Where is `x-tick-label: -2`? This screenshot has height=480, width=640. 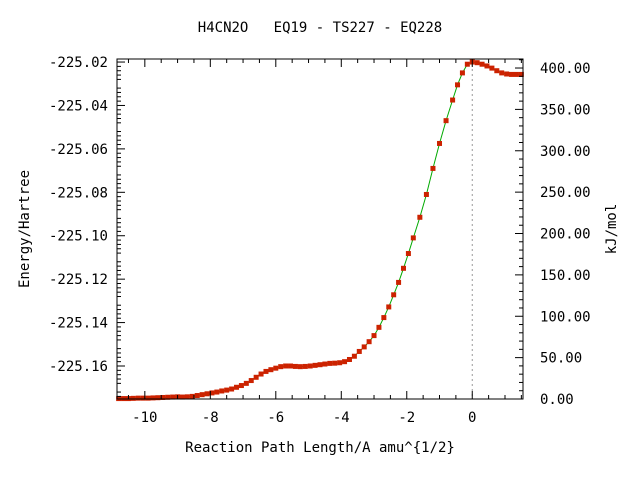 x-tick-label: -2 is located at coordinates (406, 418).